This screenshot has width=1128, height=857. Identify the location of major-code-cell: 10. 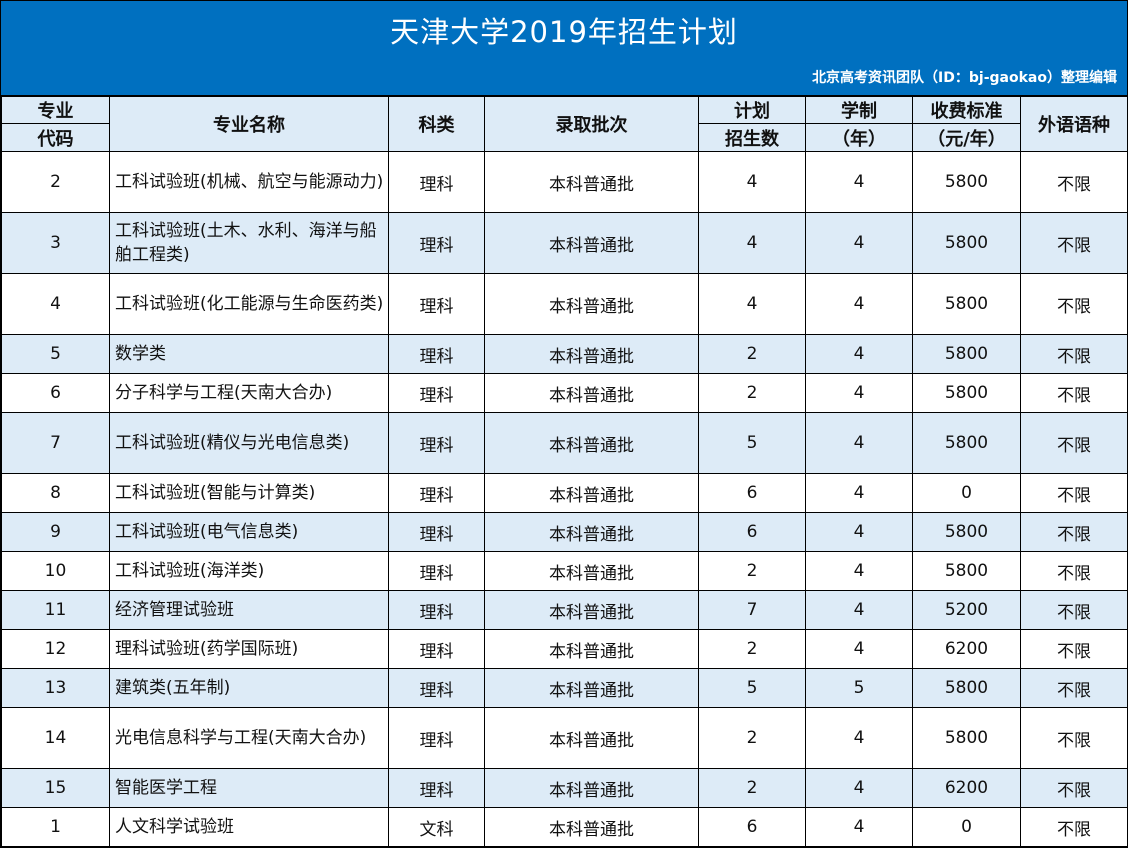
(55, 571).